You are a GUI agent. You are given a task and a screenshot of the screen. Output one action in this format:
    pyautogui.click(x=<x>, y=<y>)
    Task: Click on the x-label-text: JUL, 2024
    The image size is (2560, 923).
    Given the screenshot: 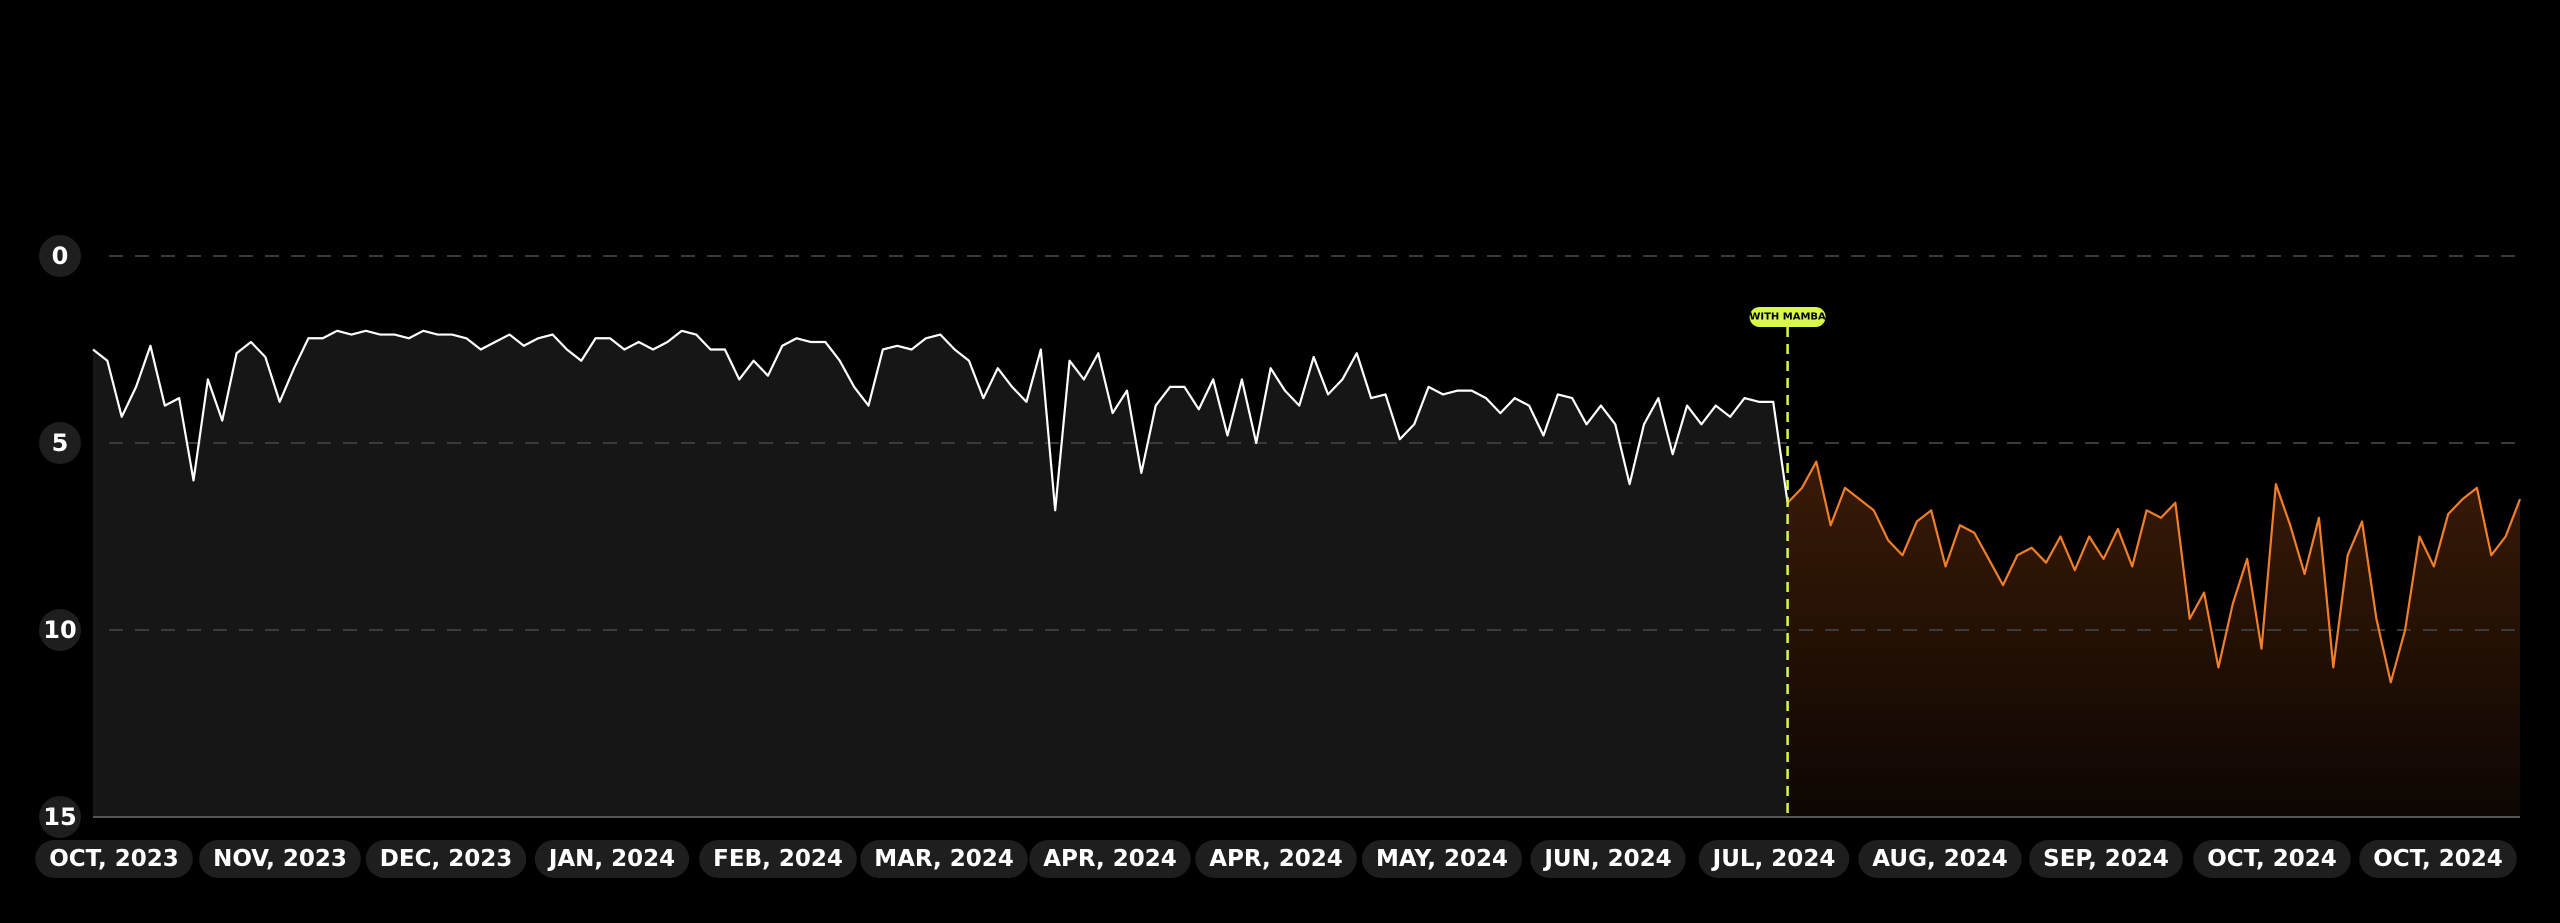 What is the action you would take?
    pyautogui.click(x=1773, y=859)
    